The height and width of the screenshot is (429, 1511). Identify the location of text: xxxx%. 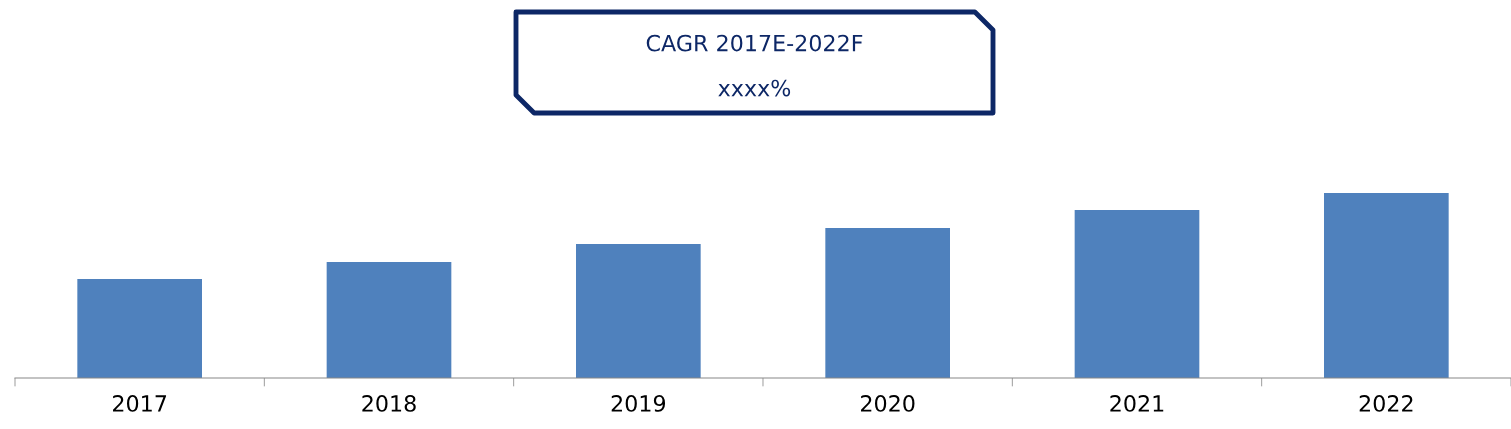
(754, 88).